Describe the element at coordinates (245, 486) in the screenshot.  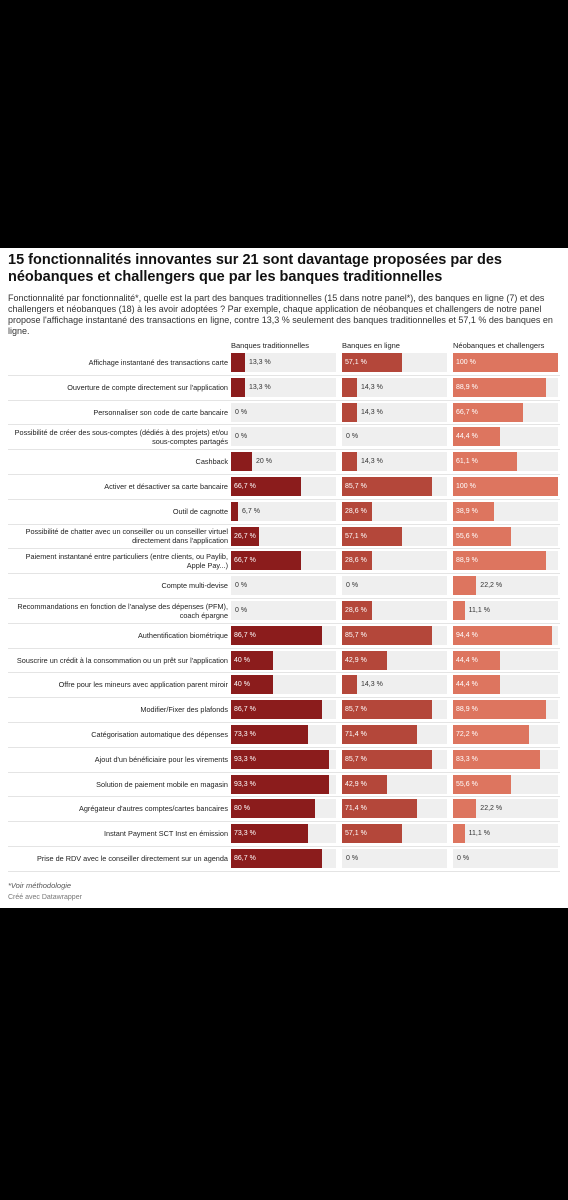
I see `value-label: 66,7 %` at that location.